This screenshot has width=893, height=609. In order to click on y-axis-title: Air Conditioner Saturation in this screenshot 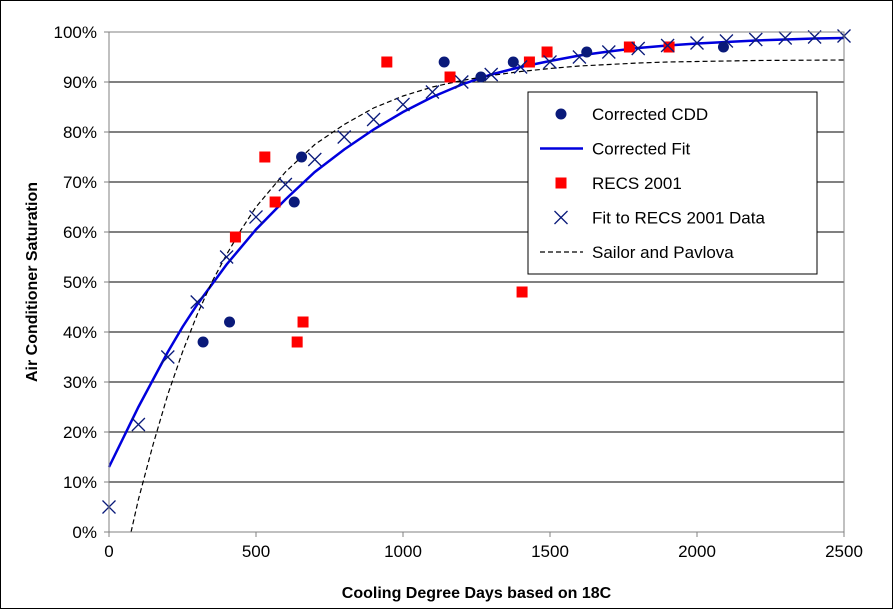, I will do `click(32, 282)`.